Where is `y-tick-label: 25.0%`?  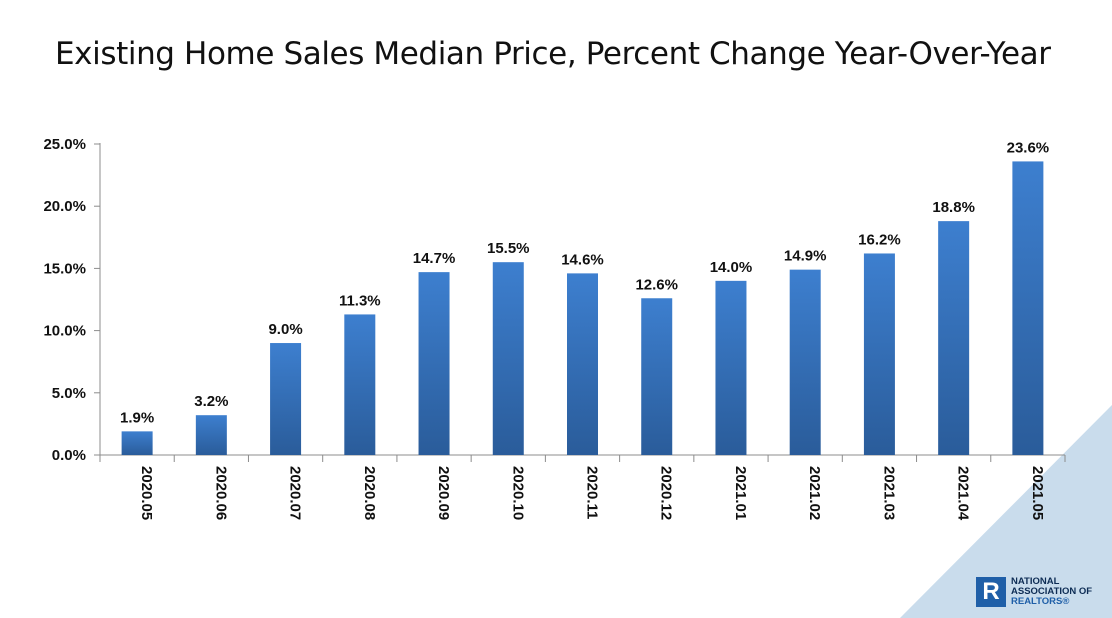
y-tick-label: 25.0% is located at coordinates (64, 144).